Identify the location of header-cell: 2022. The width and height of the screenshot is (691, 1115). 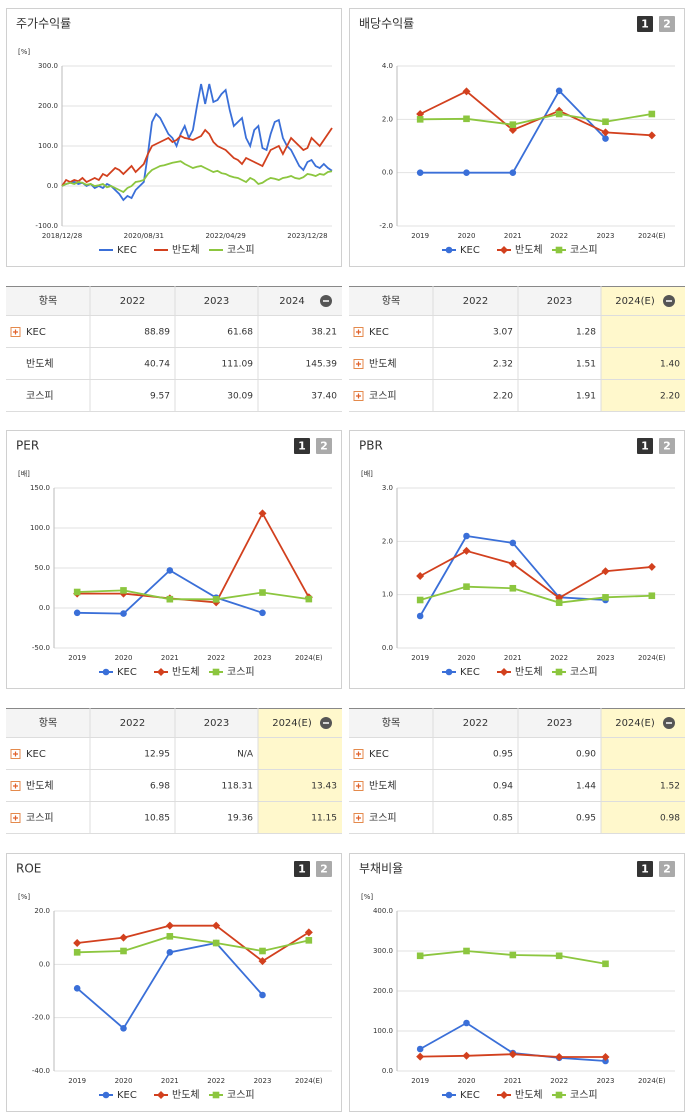
(132, 301).